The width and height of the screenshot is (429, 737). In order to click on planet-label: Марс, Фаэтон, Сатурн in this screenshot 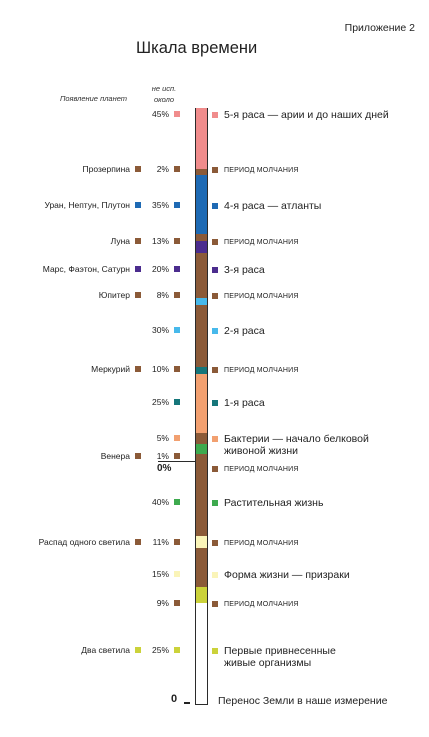, I will do `click(92, 269)`.